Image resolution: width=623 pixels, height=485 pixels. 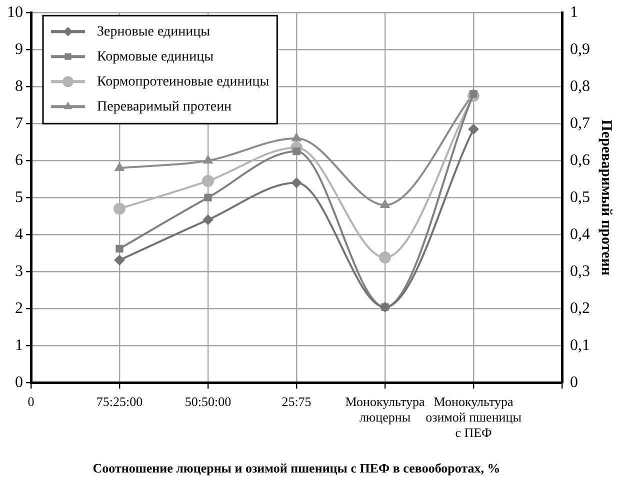 I want to click on y2-tick-label: 0,2, so click(x=580, y=308).